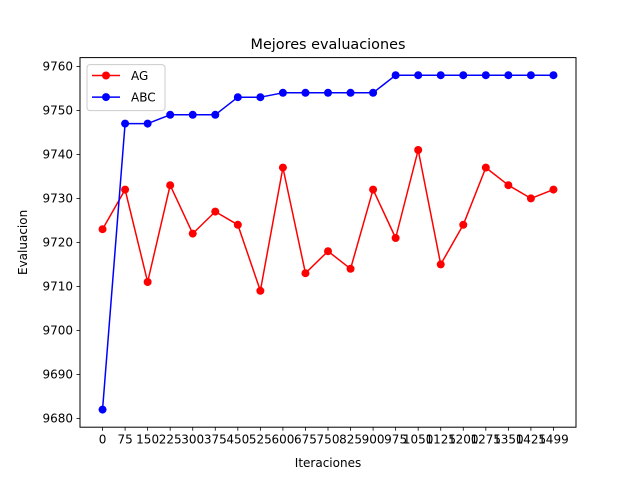  Describe the element at coordinates (170, 440) in the screenshot. I see `x-tick-label: 225` at that location.